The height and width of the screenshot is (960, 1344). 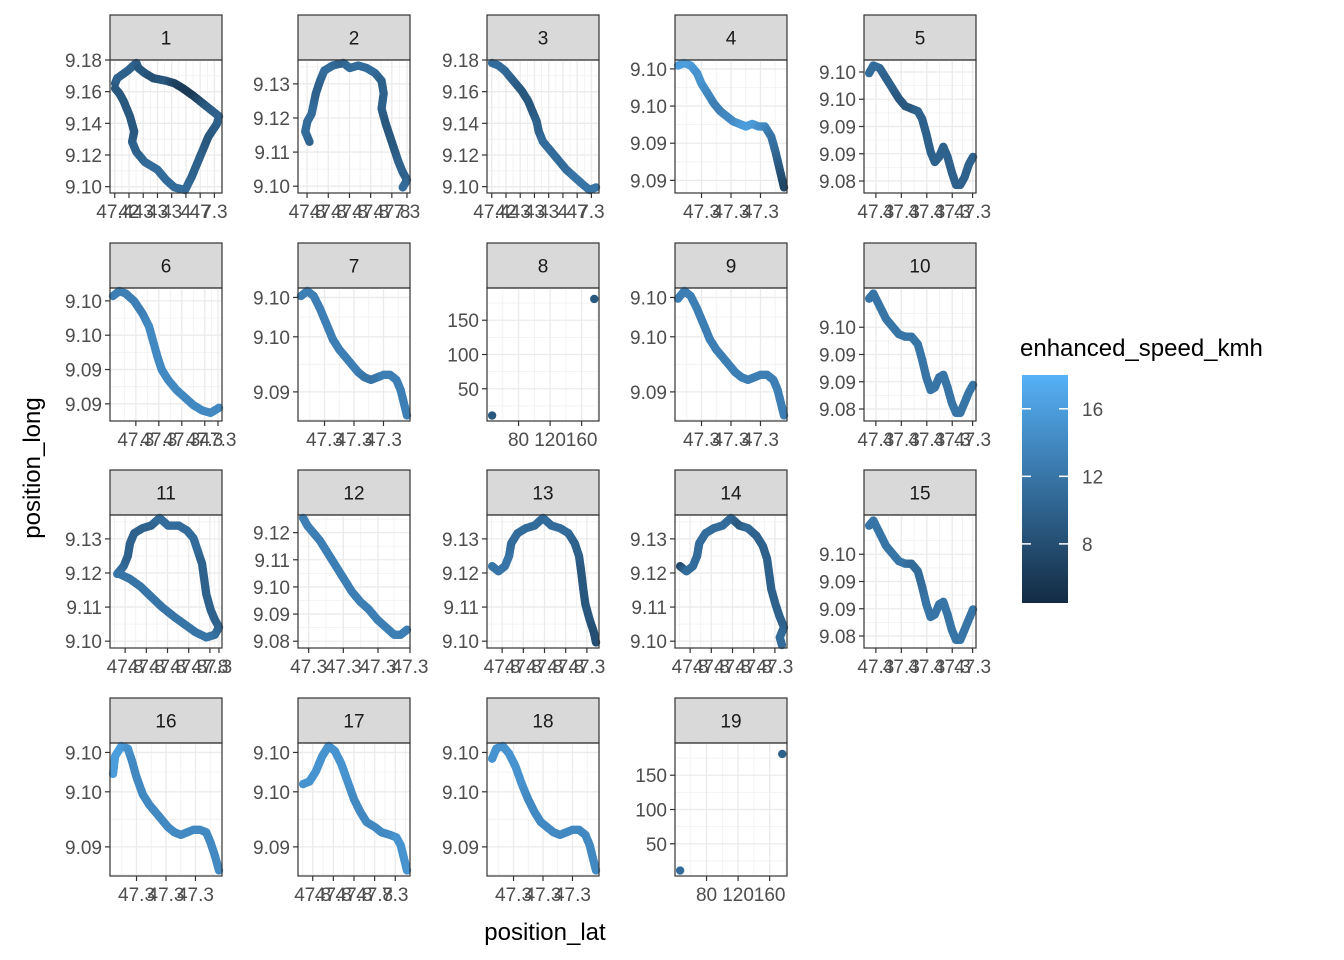 I want to click on panel-border, so click(x=354, y=126).